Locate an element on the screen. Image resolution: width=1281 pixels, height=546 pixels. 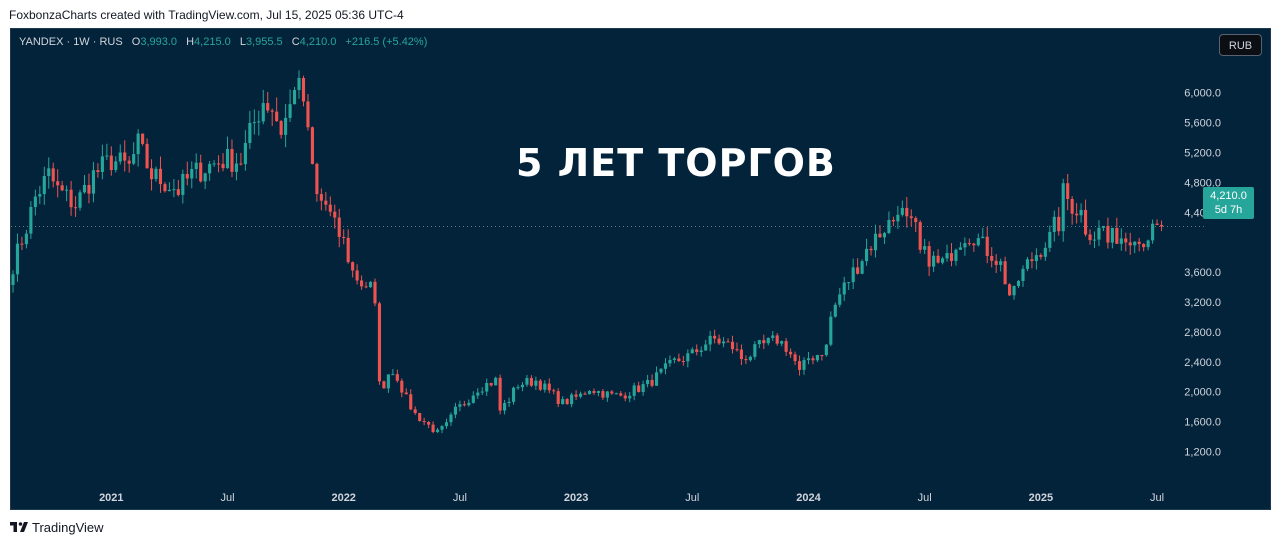
y-tick-label: 5,600.0 is located at coordinates (1202, 124).